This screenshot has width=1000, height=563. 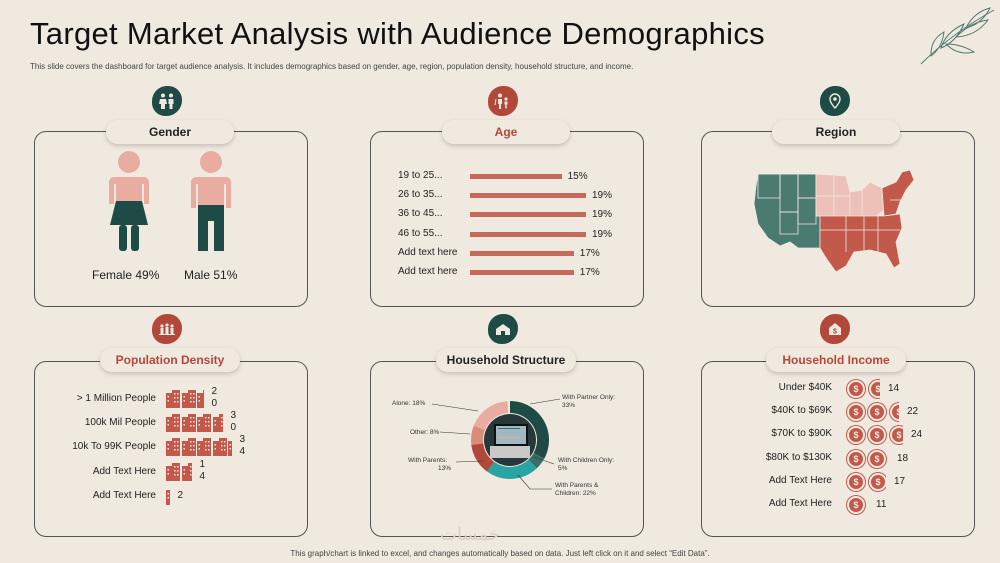 I want to click on with-children-label-1: With Children Only:, so click(x=586, y=460).